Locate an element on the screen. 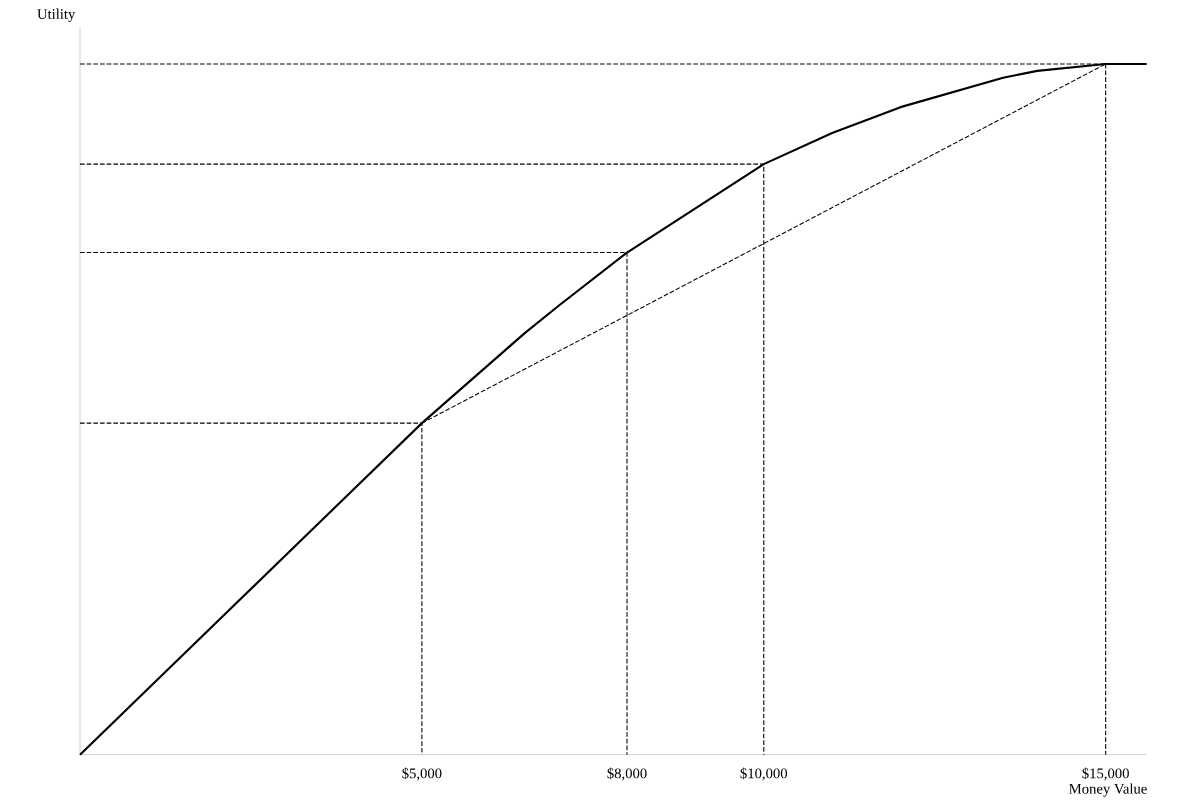  x-tick-label: $15,000 is located at coordinates (1105, 774).